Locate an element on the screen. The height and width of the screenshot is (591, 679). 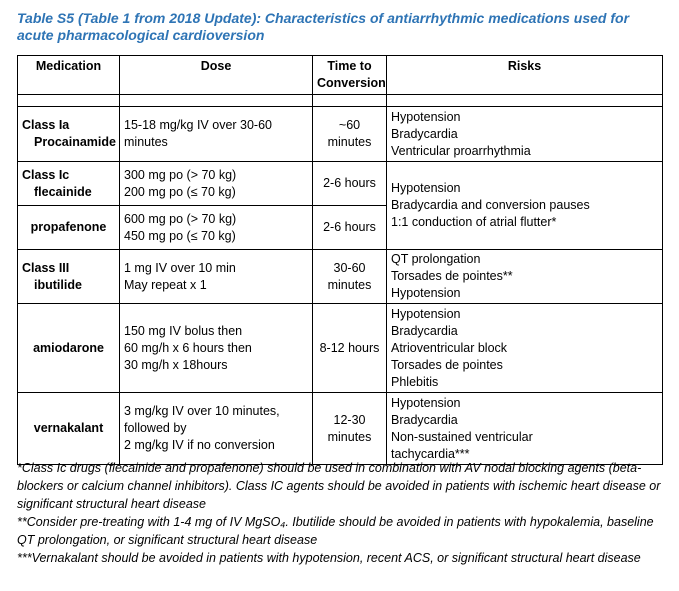
class-label: Class III is located at coordinates (46, 267).